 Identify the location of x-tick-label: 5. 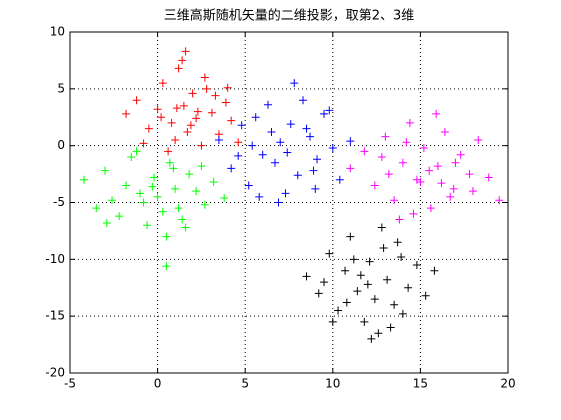
(245, 384).